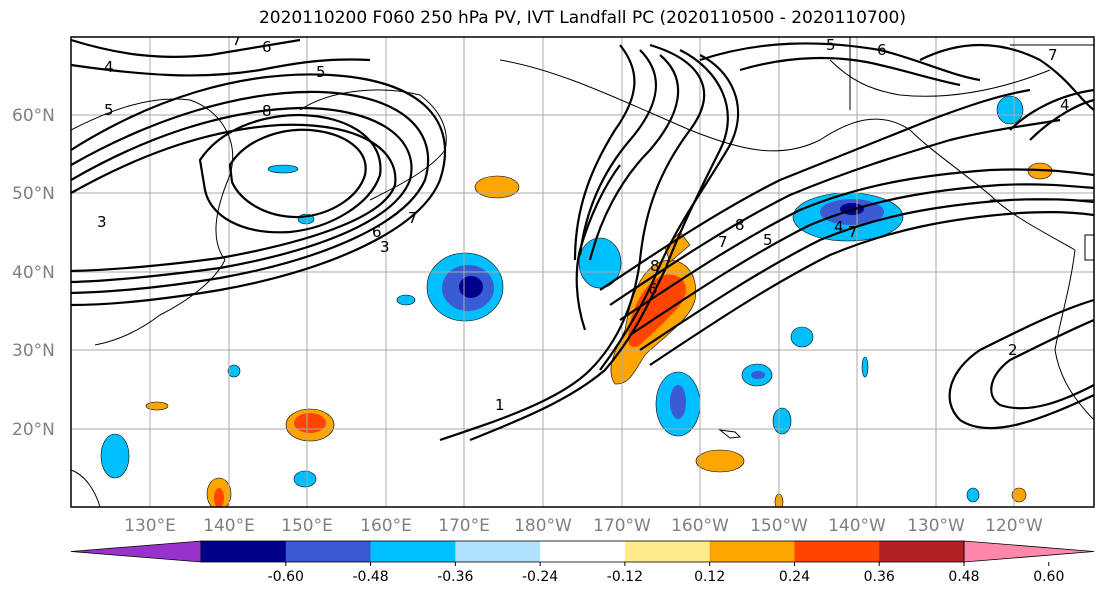 The height and width of the screenshot is (601, 1105). What do you see at coordinates (229, 526) in the screenshot?
I see `lon-label: 140°E` at bounding box center [229, 526].